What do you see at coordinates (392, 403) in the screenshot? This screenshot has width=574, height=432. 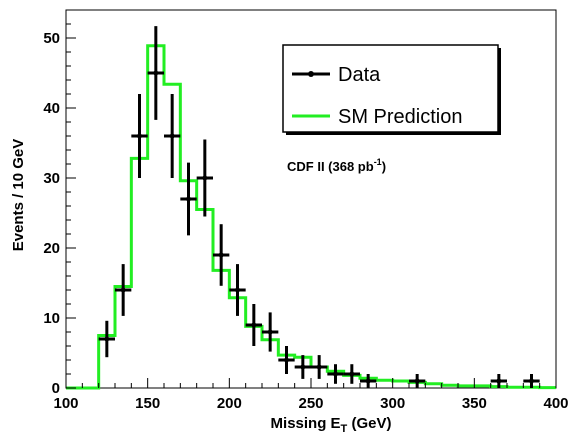 I see `x-tick-label: 300` at bounding box center [392, 403].